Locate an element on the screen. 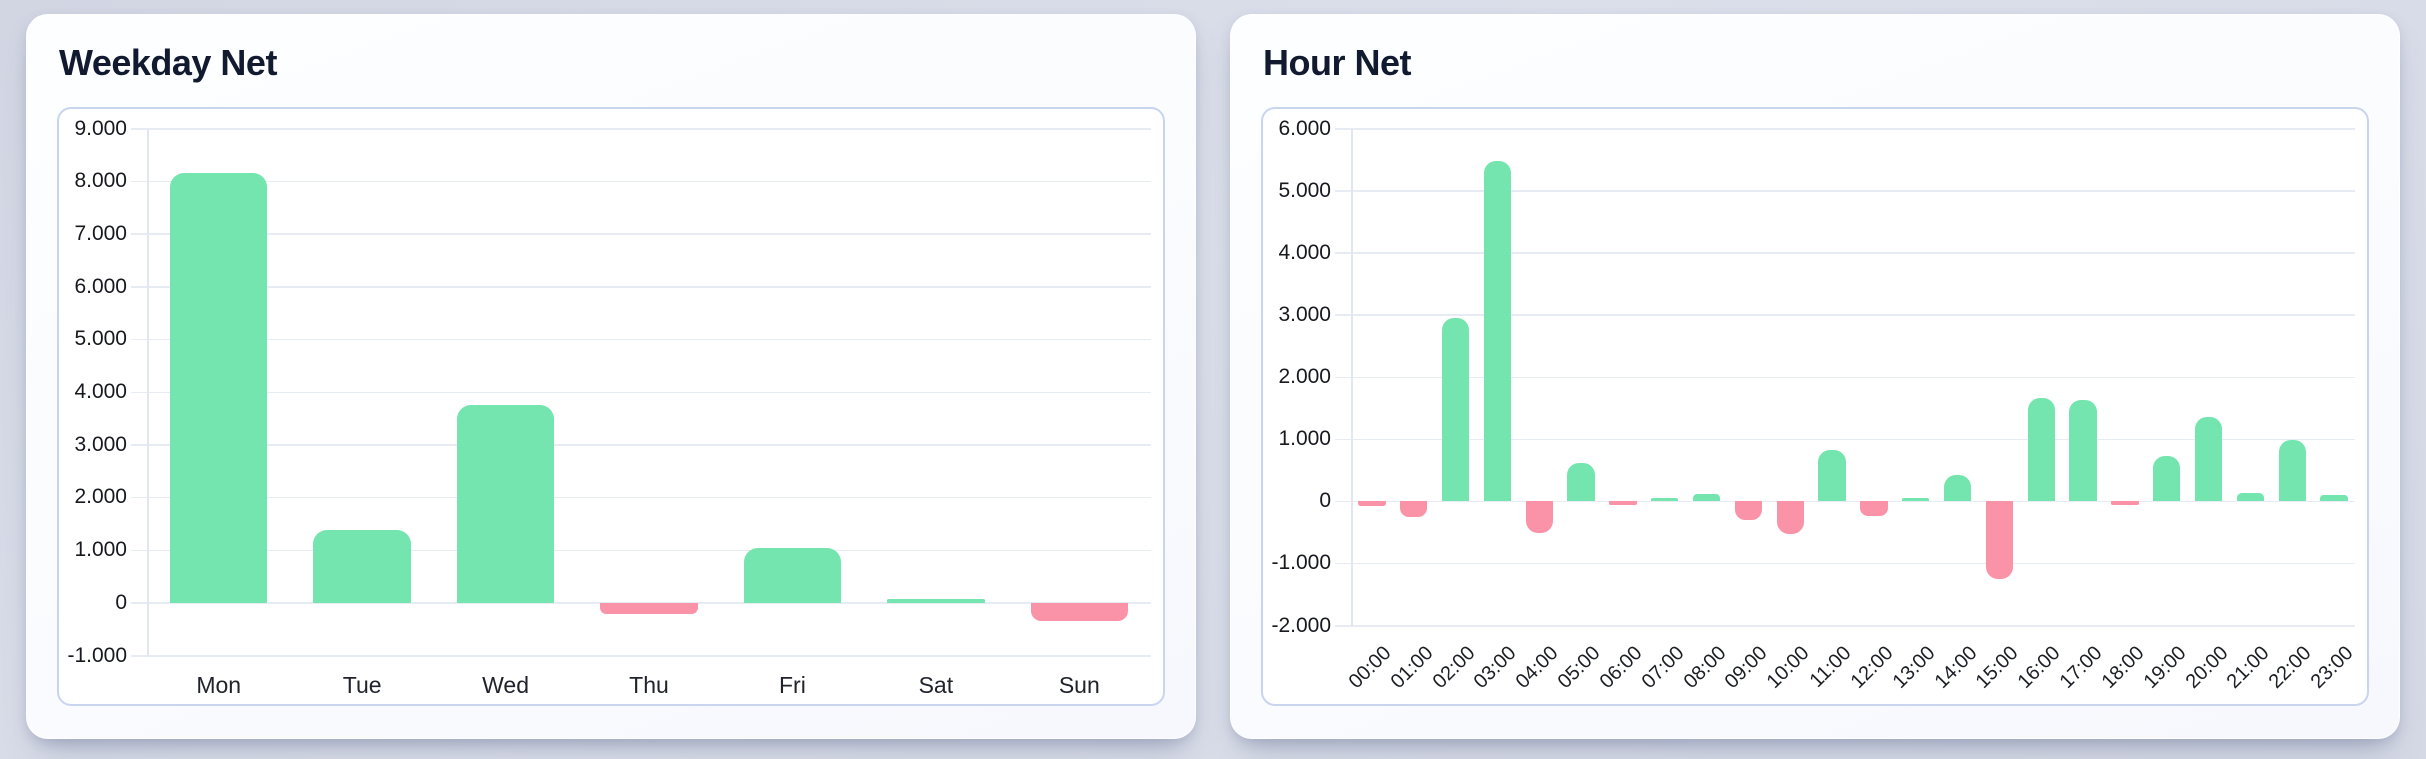  bar-16:00 is located at coordinates (2041, 450).